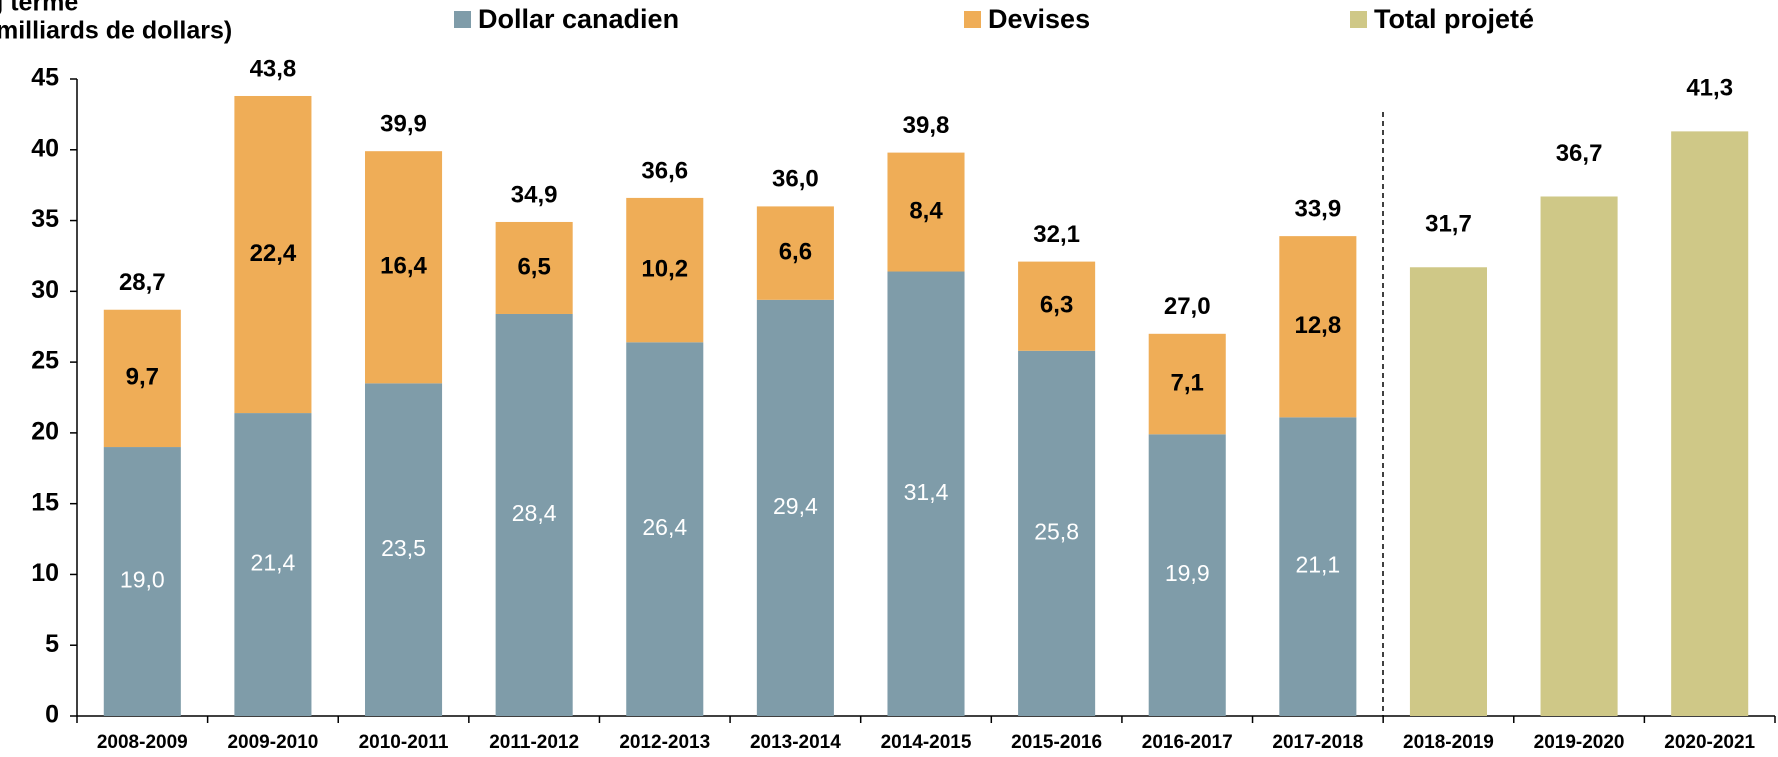  I want to click on x-tick-label: 2017-2018, so click(1317, 742).